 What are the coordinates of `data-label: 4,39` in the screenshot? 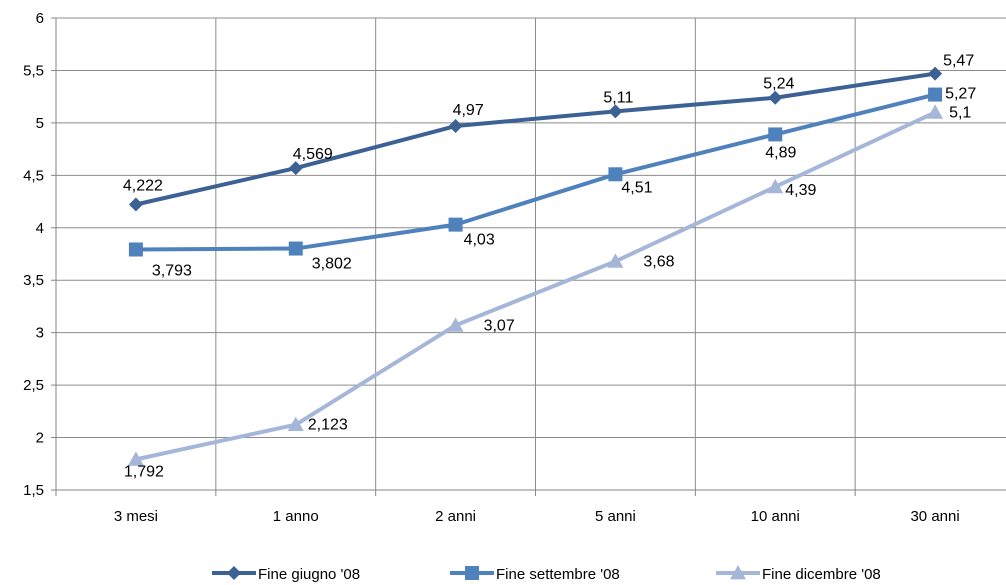 It's located at (800, 190).